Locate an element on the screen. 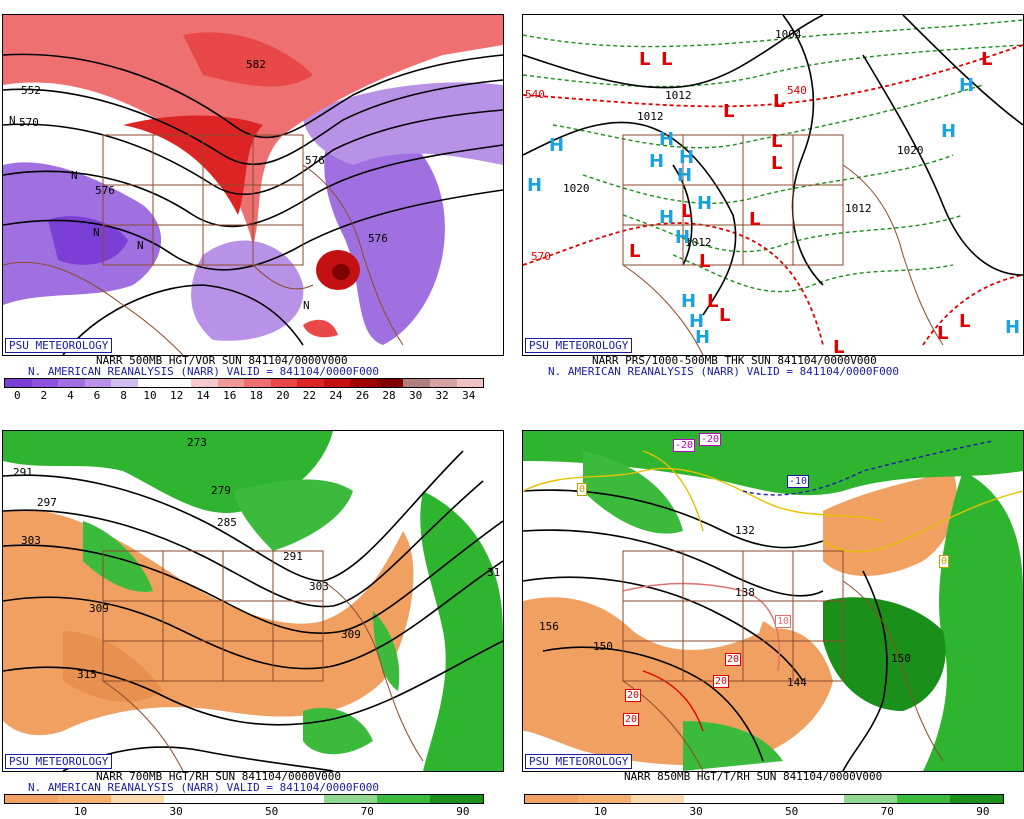 This screenshot has height=819, width=1024. contour-label: 315 is located at coordinates (87, 674).